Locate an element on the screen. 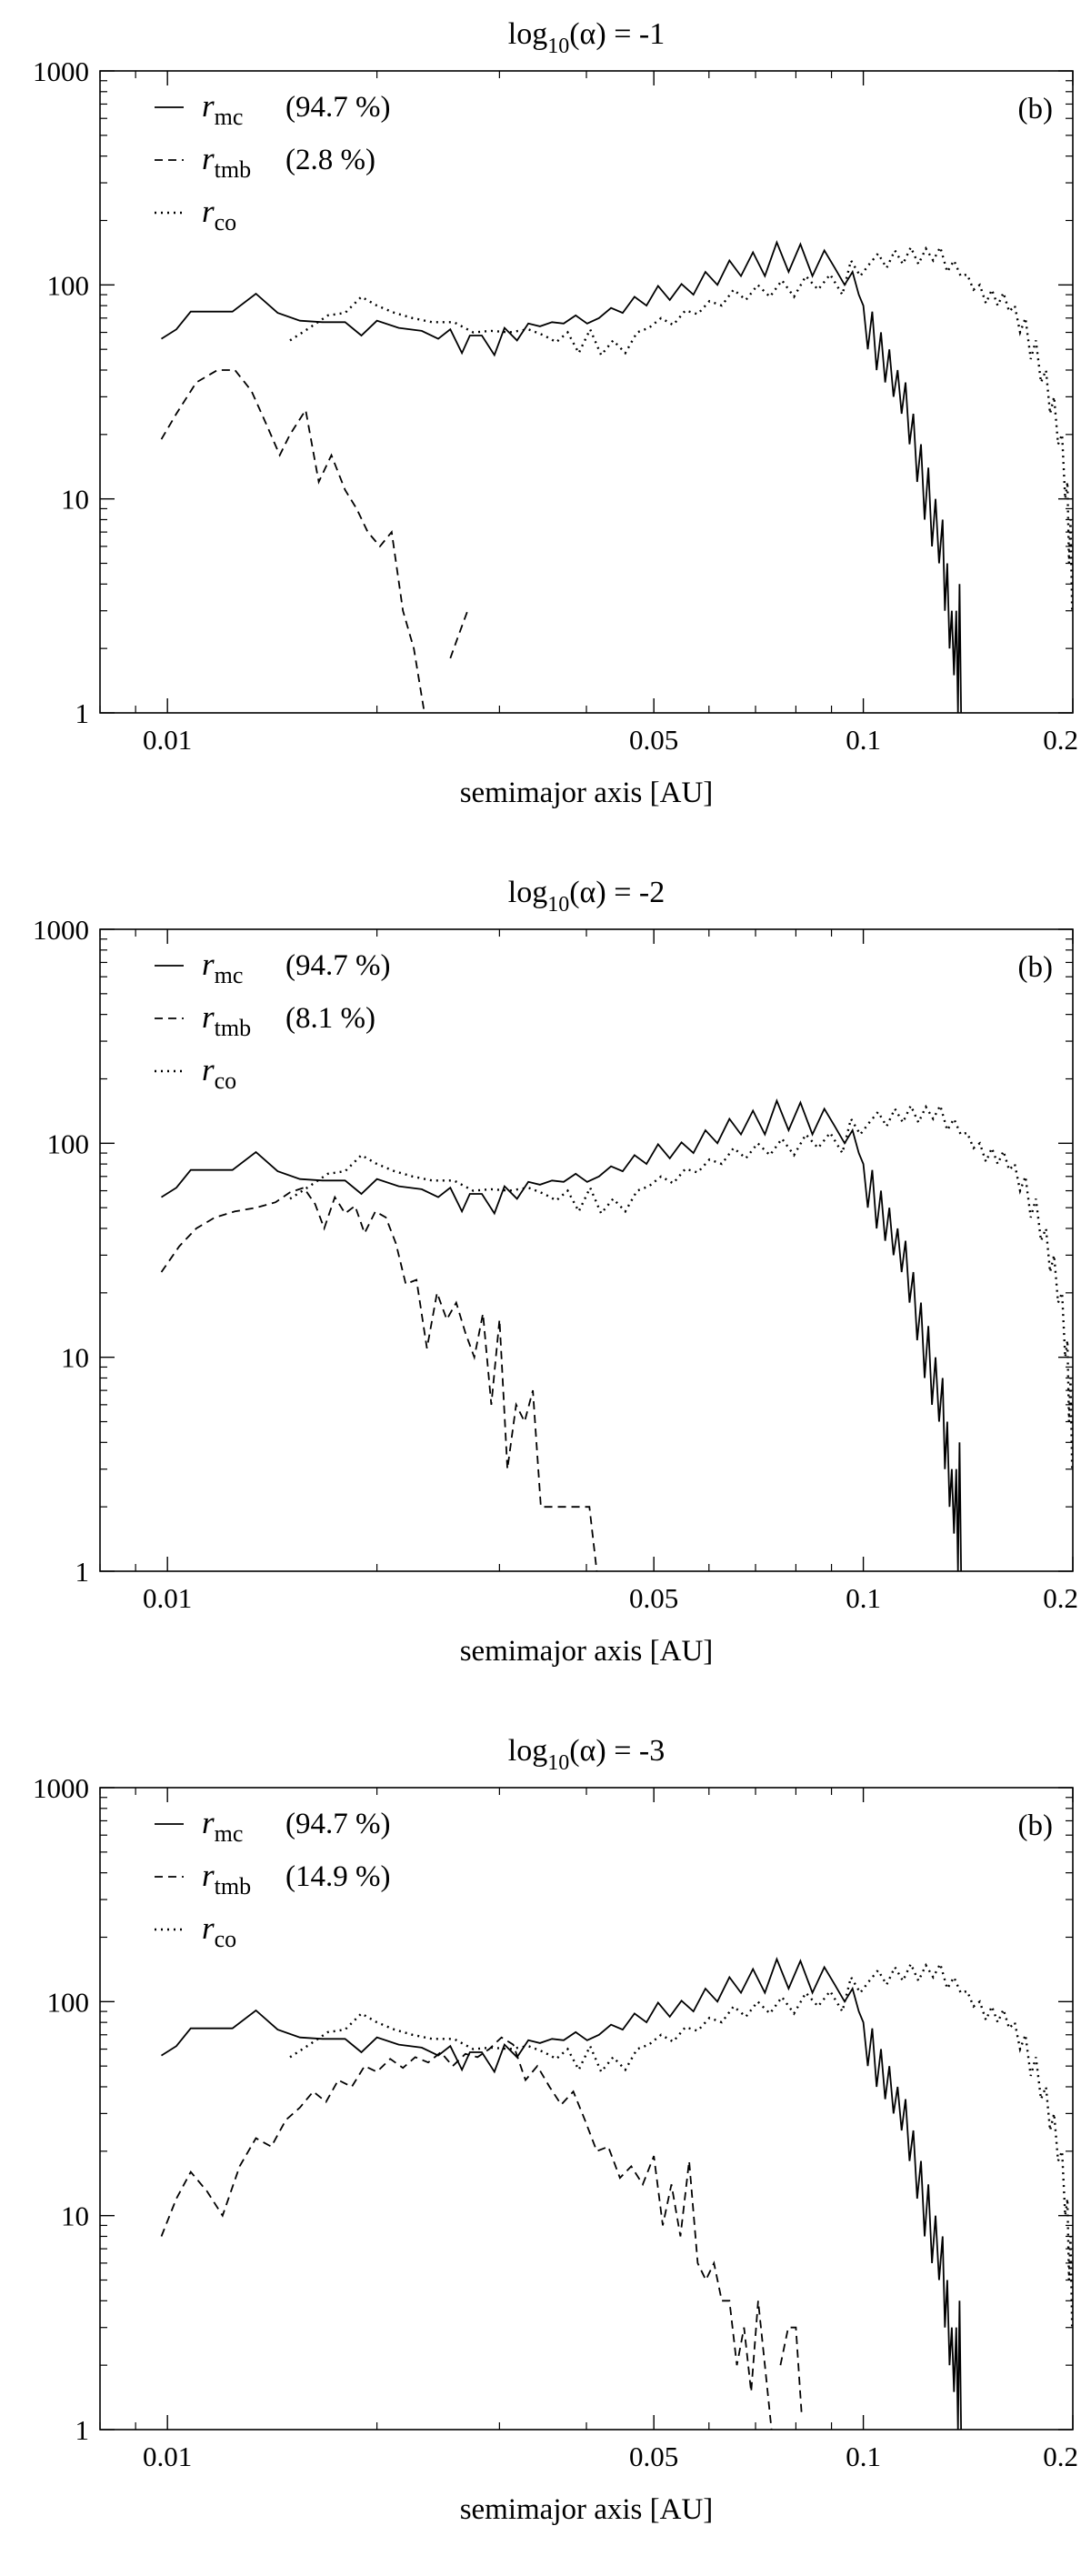 The height and width of the screenshot is (2576, 1091). legend-value-tmb: (2.8 %) is located at coordinates (330, 160).